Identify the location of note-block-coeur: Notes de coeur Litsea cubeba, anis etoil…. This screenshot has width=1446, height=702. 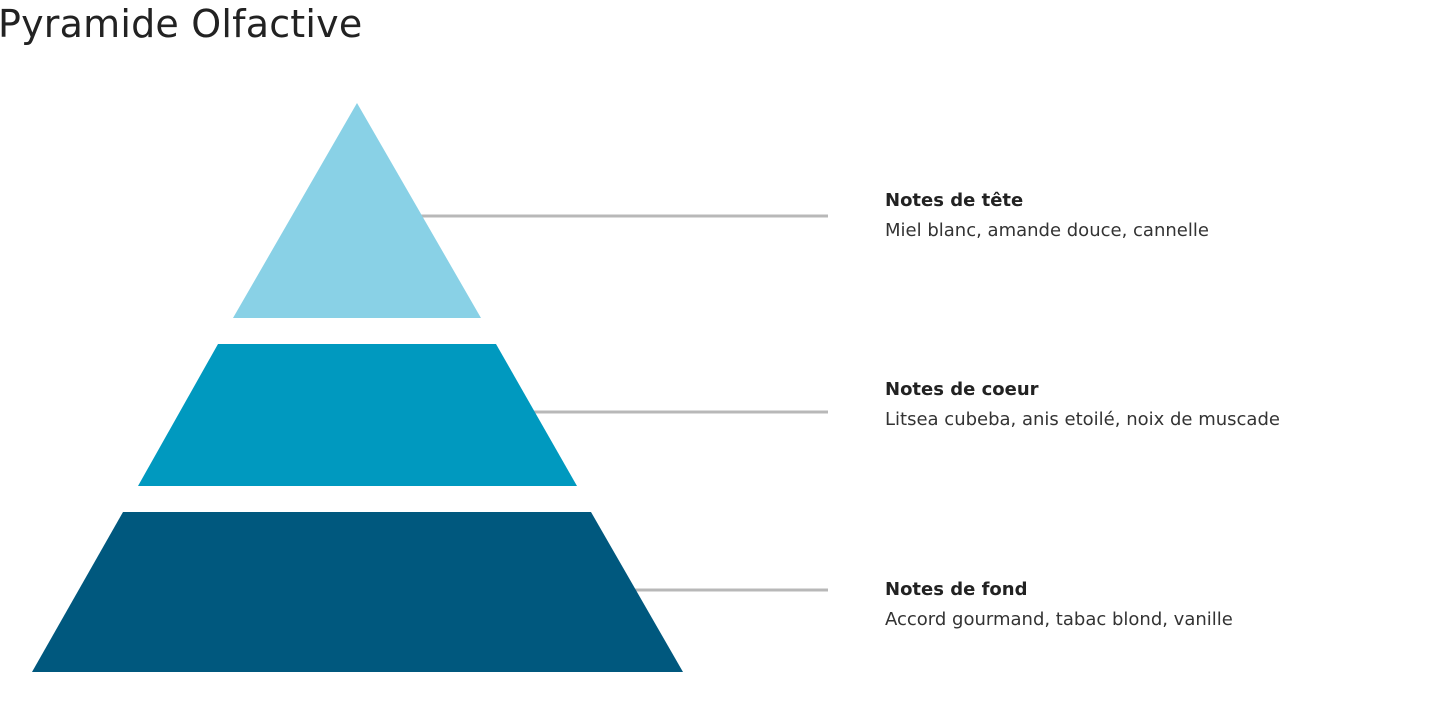
(1082, 405).